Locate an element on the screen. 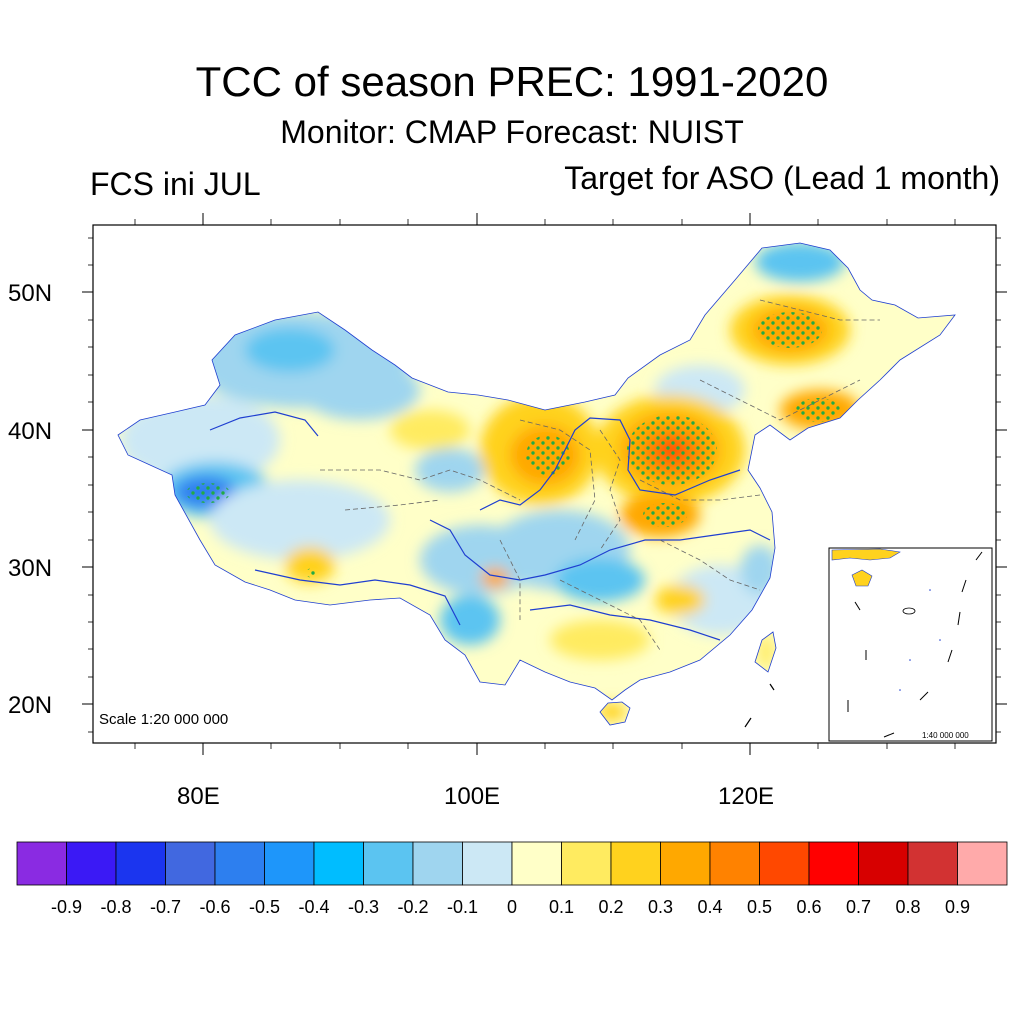 This screenshot has height=1024, width=1024. colorbar-tick-label: 0.5 is located at coordinates (759, 907).